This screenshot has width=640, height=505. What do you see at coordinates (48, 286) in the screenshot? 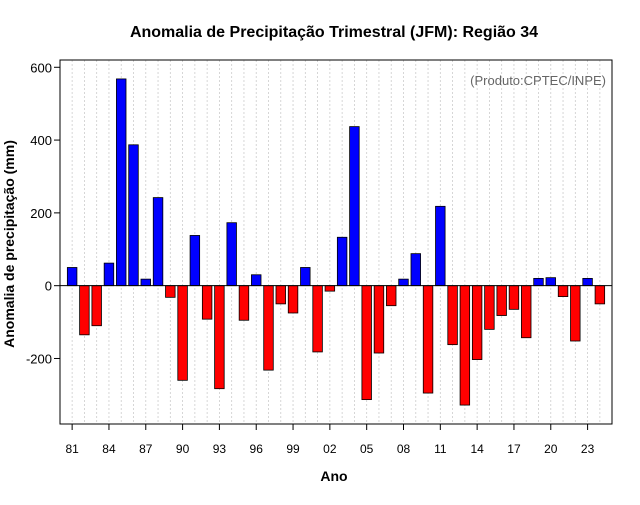
I see `y-tick-label: 0` at bounding box center [48, 286].